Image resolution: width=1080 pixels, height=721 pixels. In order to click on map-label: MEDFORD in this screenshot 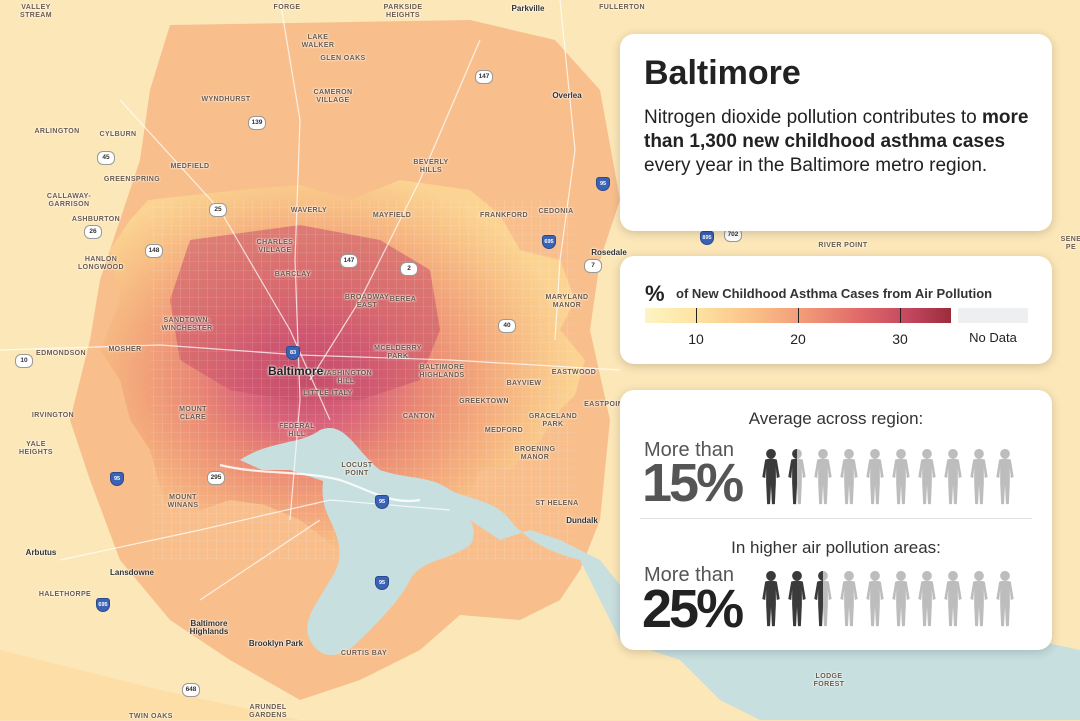, I will do `click(504, 430)`.